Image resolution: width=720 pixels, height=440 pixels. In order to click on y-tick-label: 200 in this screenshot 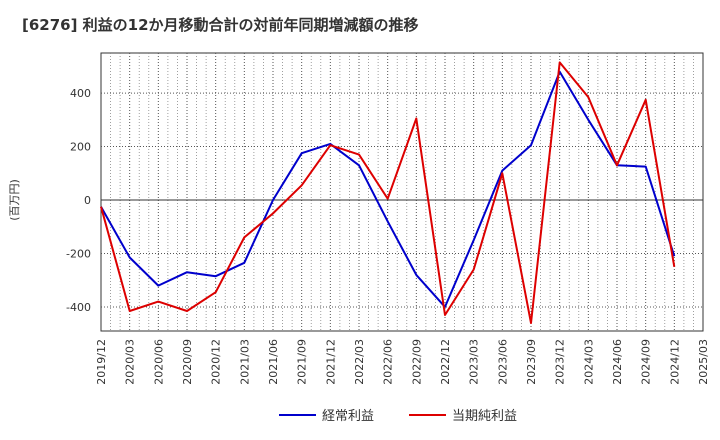, I will do `click(80, 147)`.